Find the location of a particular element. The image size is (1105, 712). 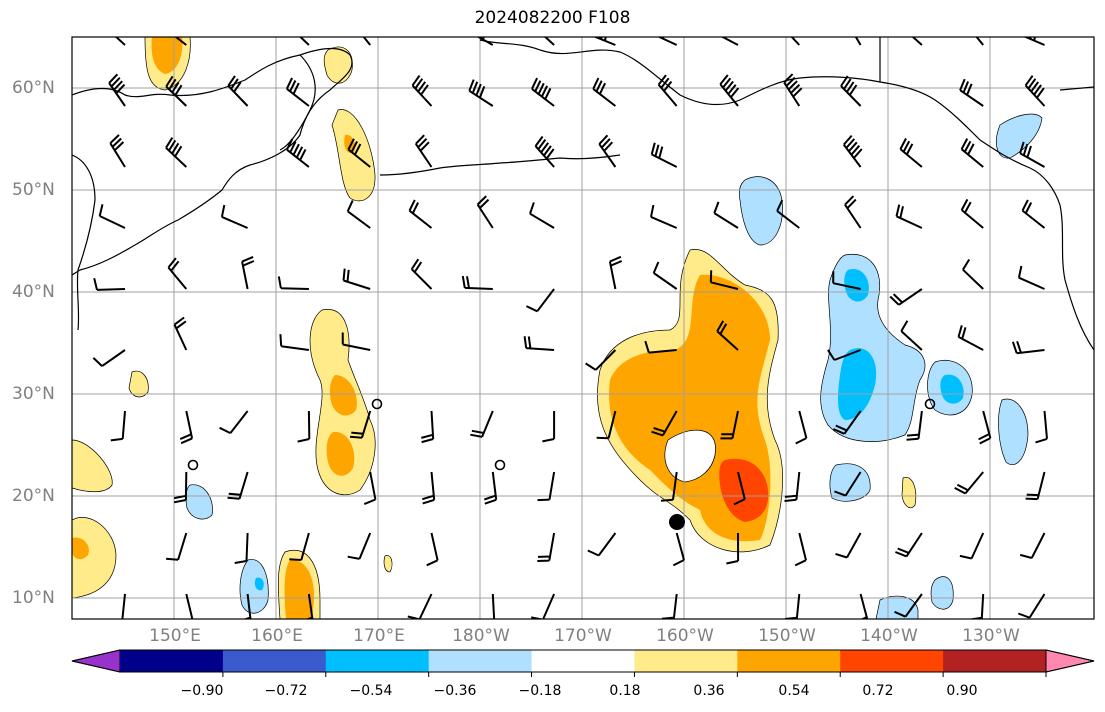

colorbar-tick-label: 0.54 is located at coordinates (794, 691).